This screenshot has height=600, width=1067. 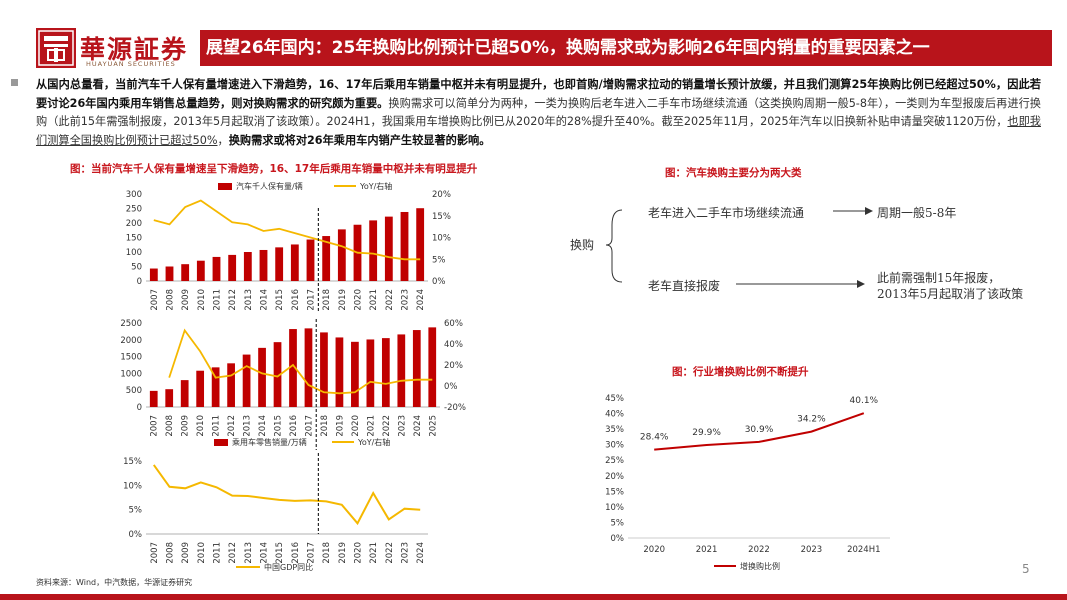 I want to click on page-number: 5, so click(x=1026, y=569).